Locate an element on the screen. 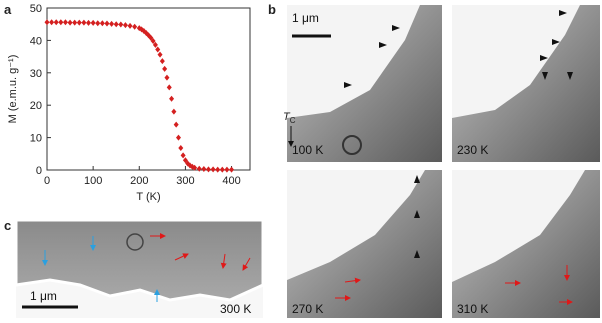  y-tick-label: 0 is located at coordinates (39, 171).